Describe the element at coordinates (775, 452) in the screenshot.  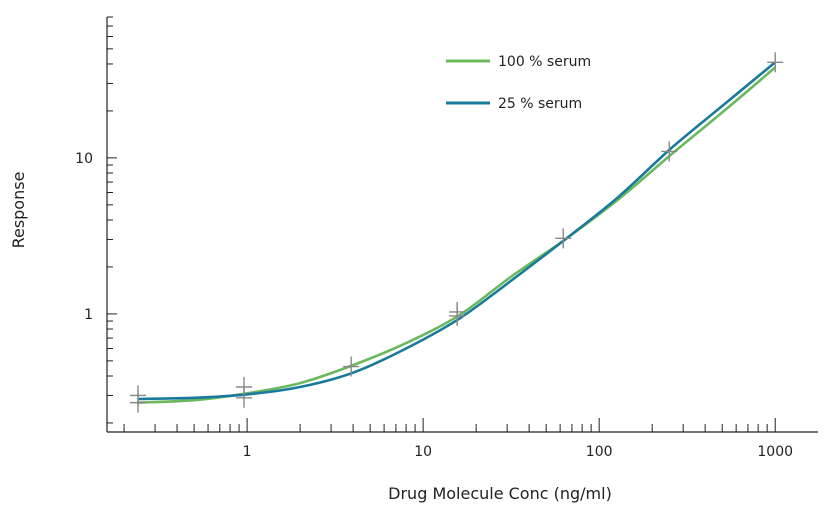
I see `x-tick-label: 1000` at that location.